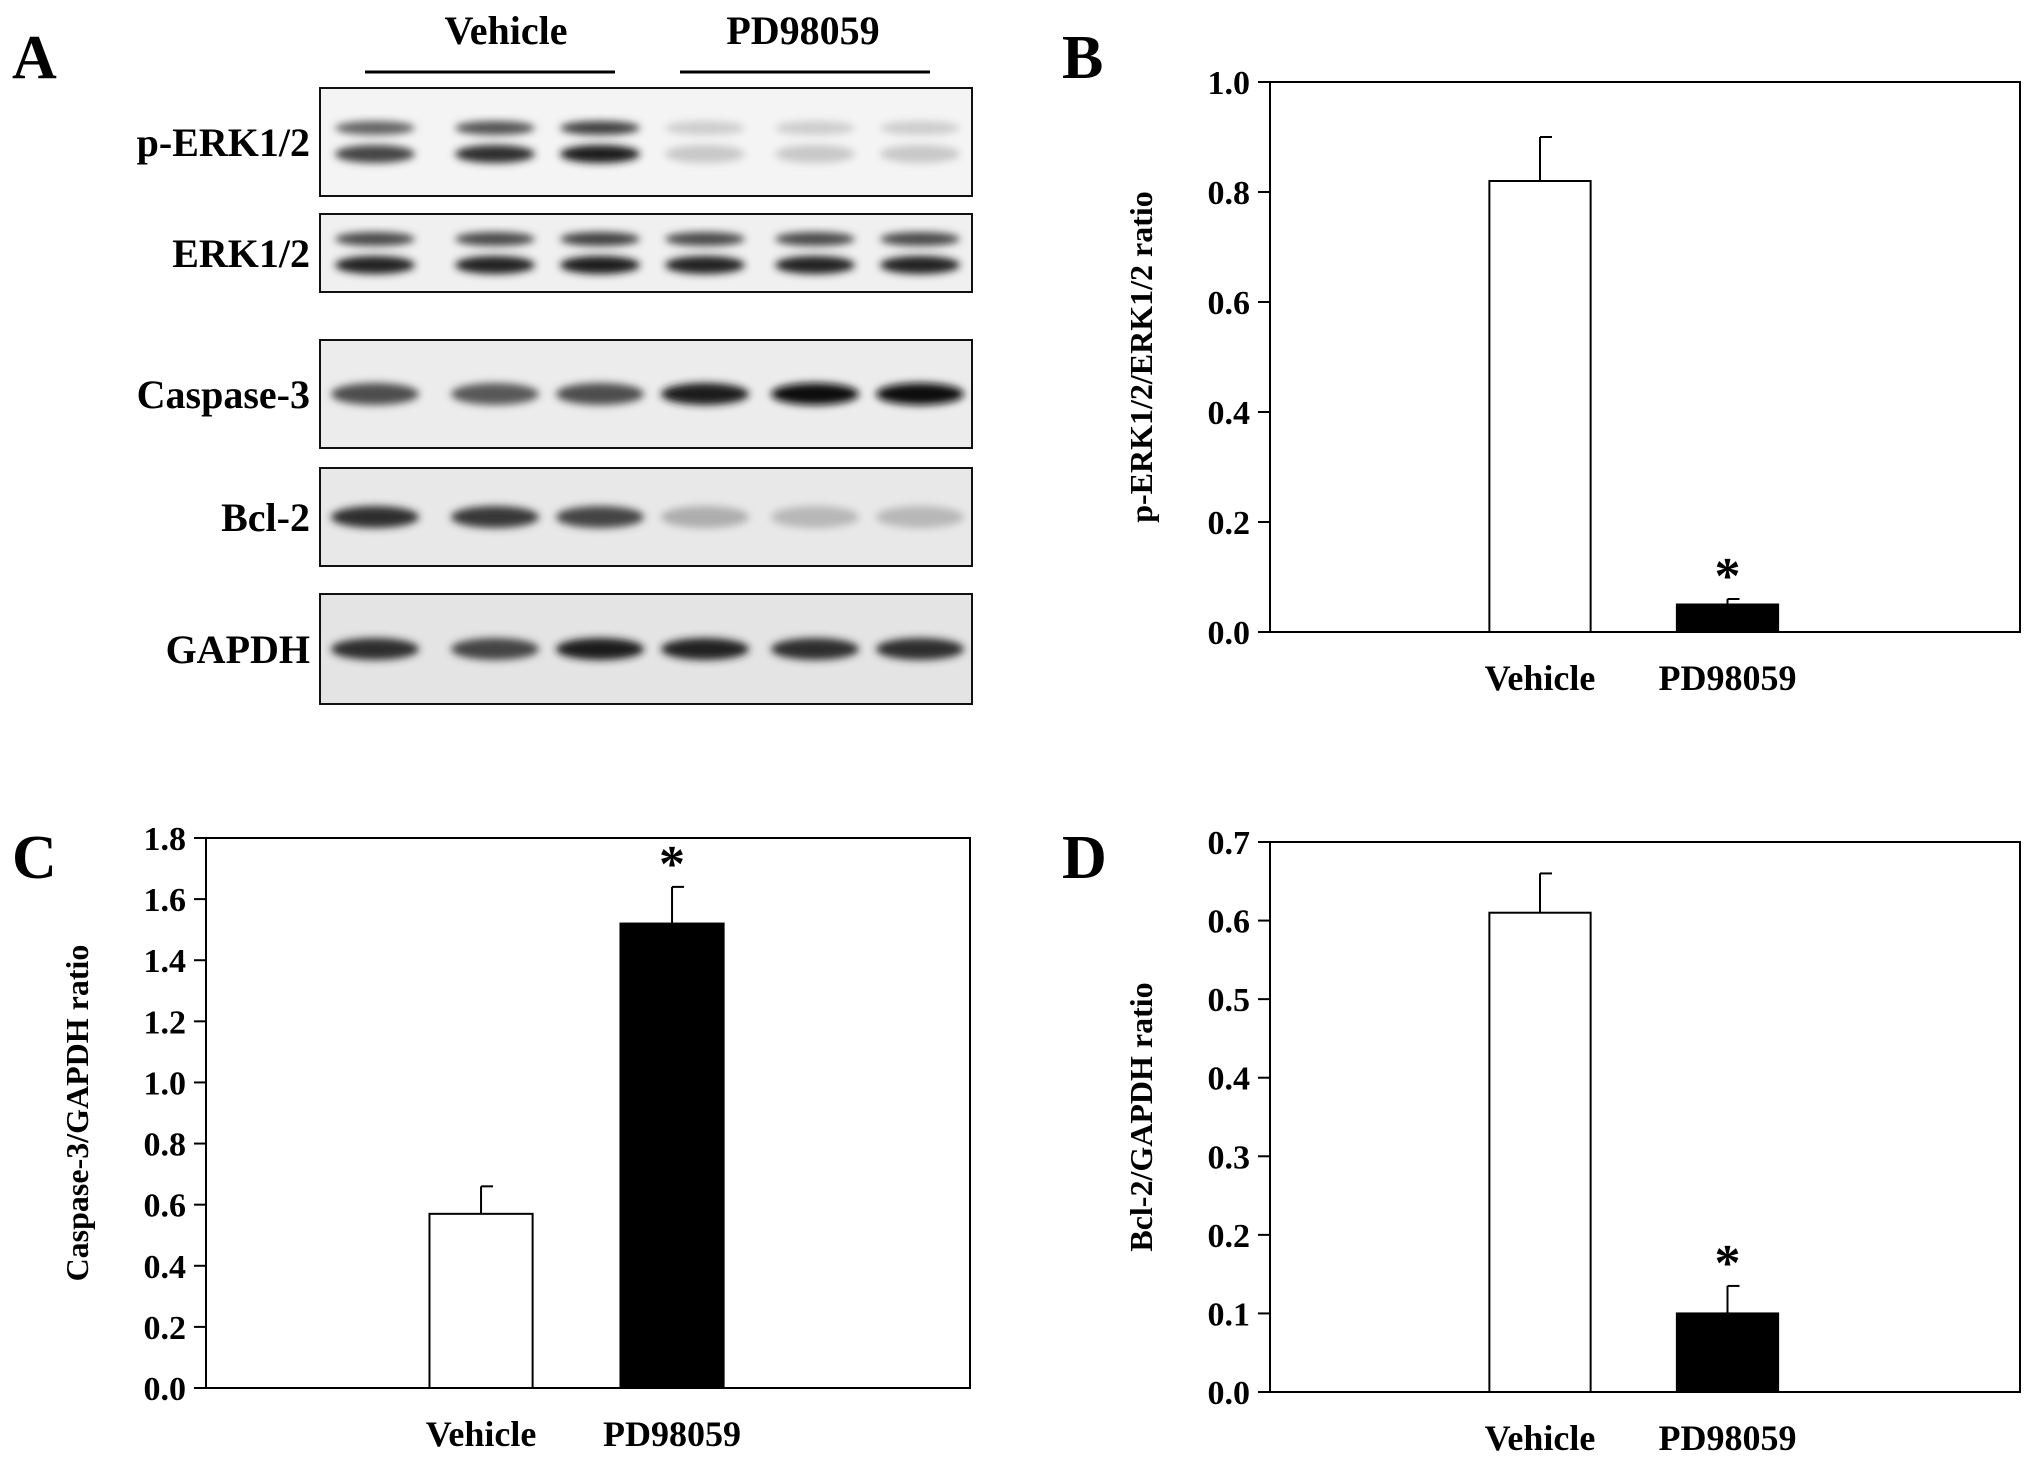  What do you see at coordinates (34, 858) in the screenshot?
I see `panel-letter-c: C` at bounding box center [34, 858].